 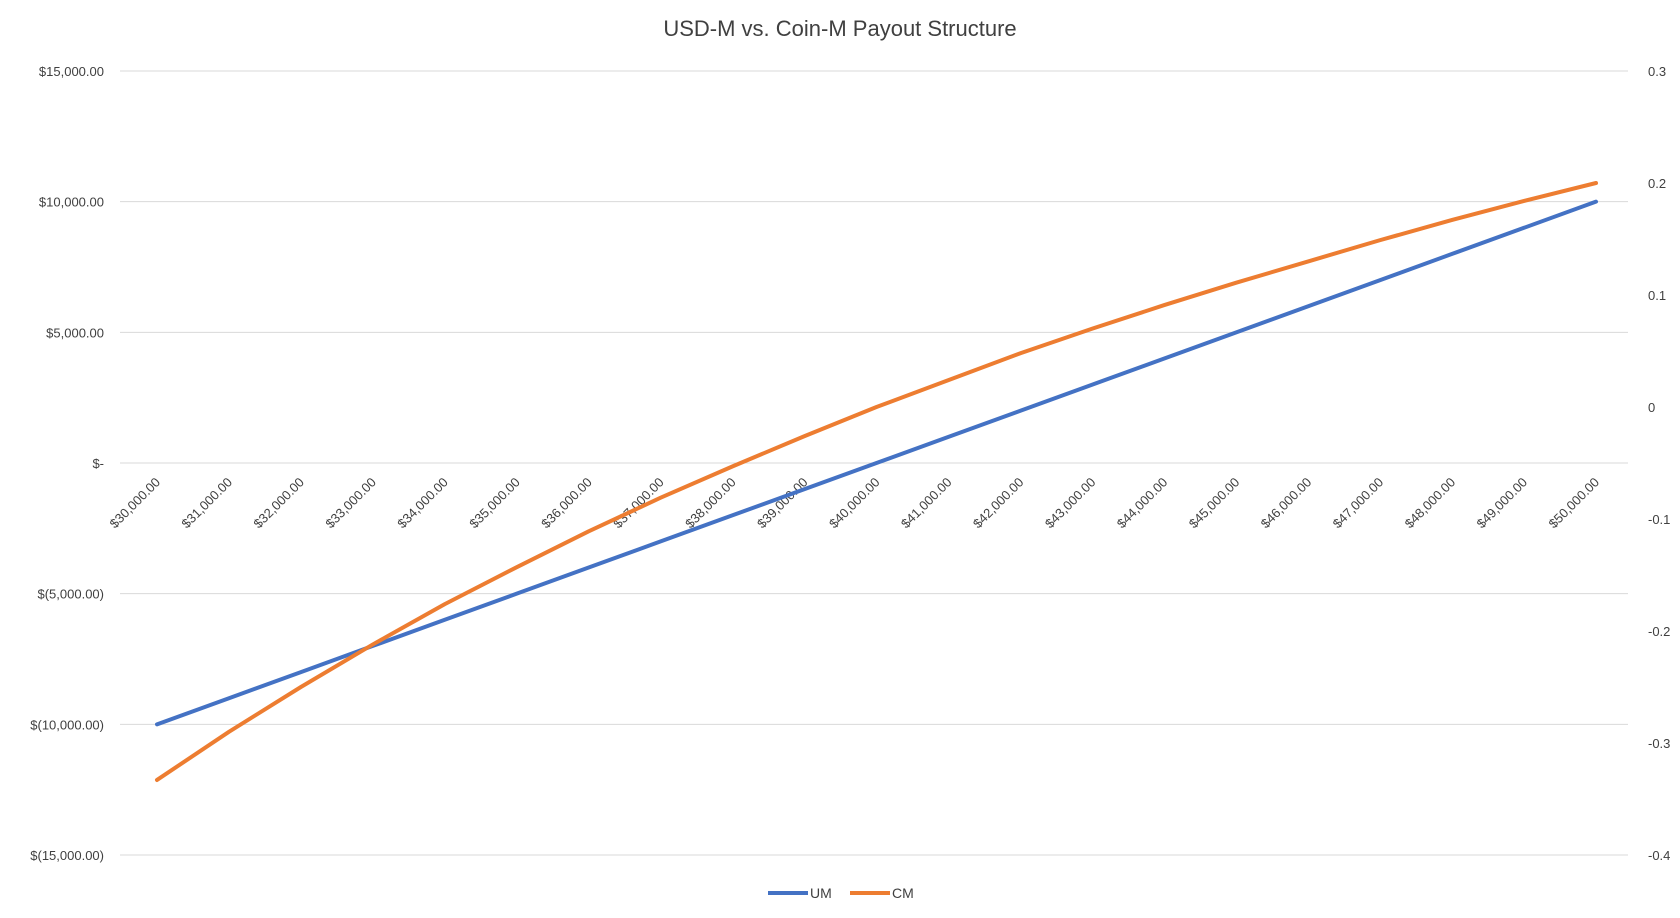 What do you see at coordinates (494, 503) in the screenshot?
I see `x-tick-label: $35,000.00` at bounding box center [494, 503].